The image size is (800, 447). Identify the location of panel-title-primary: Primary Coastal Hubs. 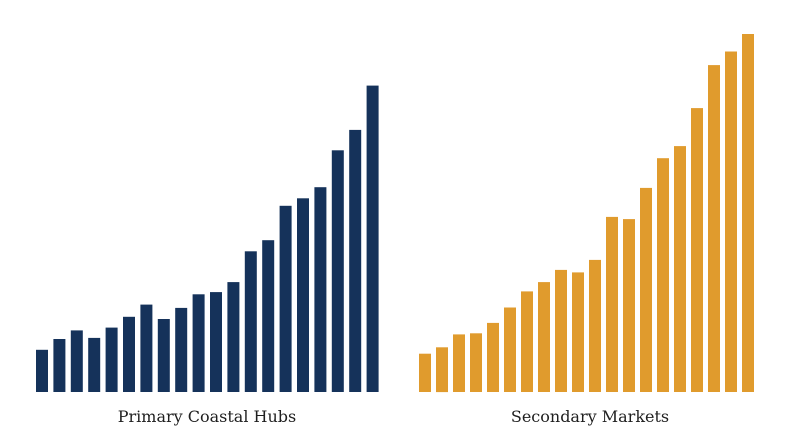
(207, 416).